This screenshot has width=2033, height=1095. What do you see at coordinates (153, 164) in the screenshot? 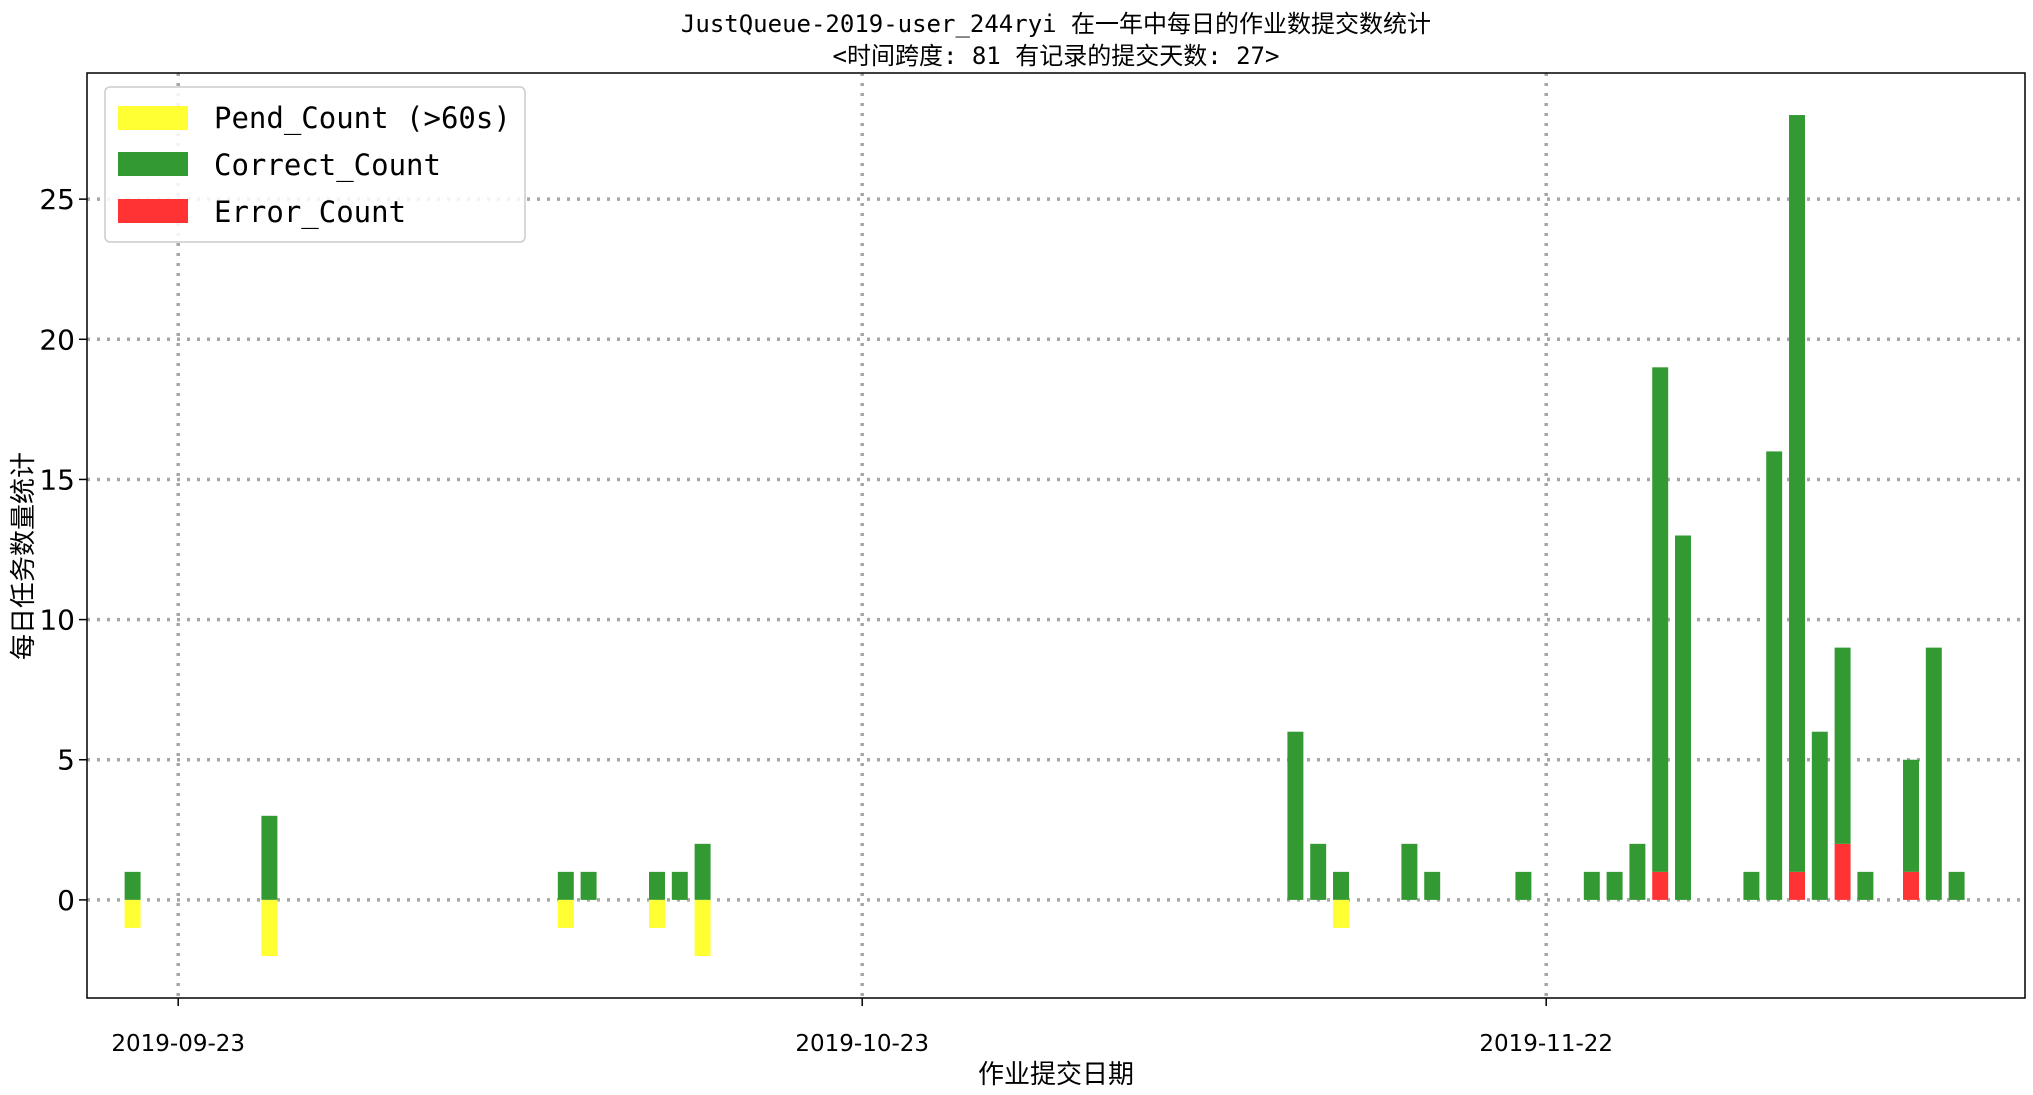
I see `legend-swatch-correct` at bounding box center [153, 164].